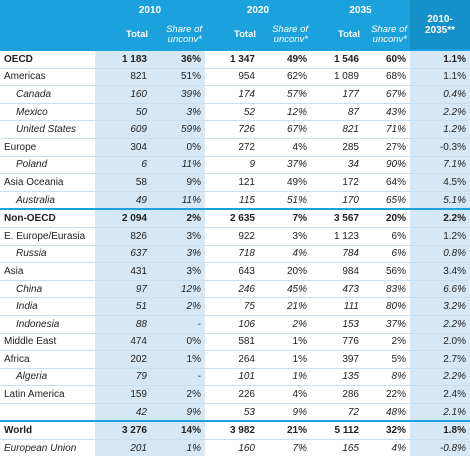 Image resolution: width=470 pixels, height=456 pixels. Describe the element at coordinates (285, 129) in the screenshot. I see `cell: 67%` at that location.